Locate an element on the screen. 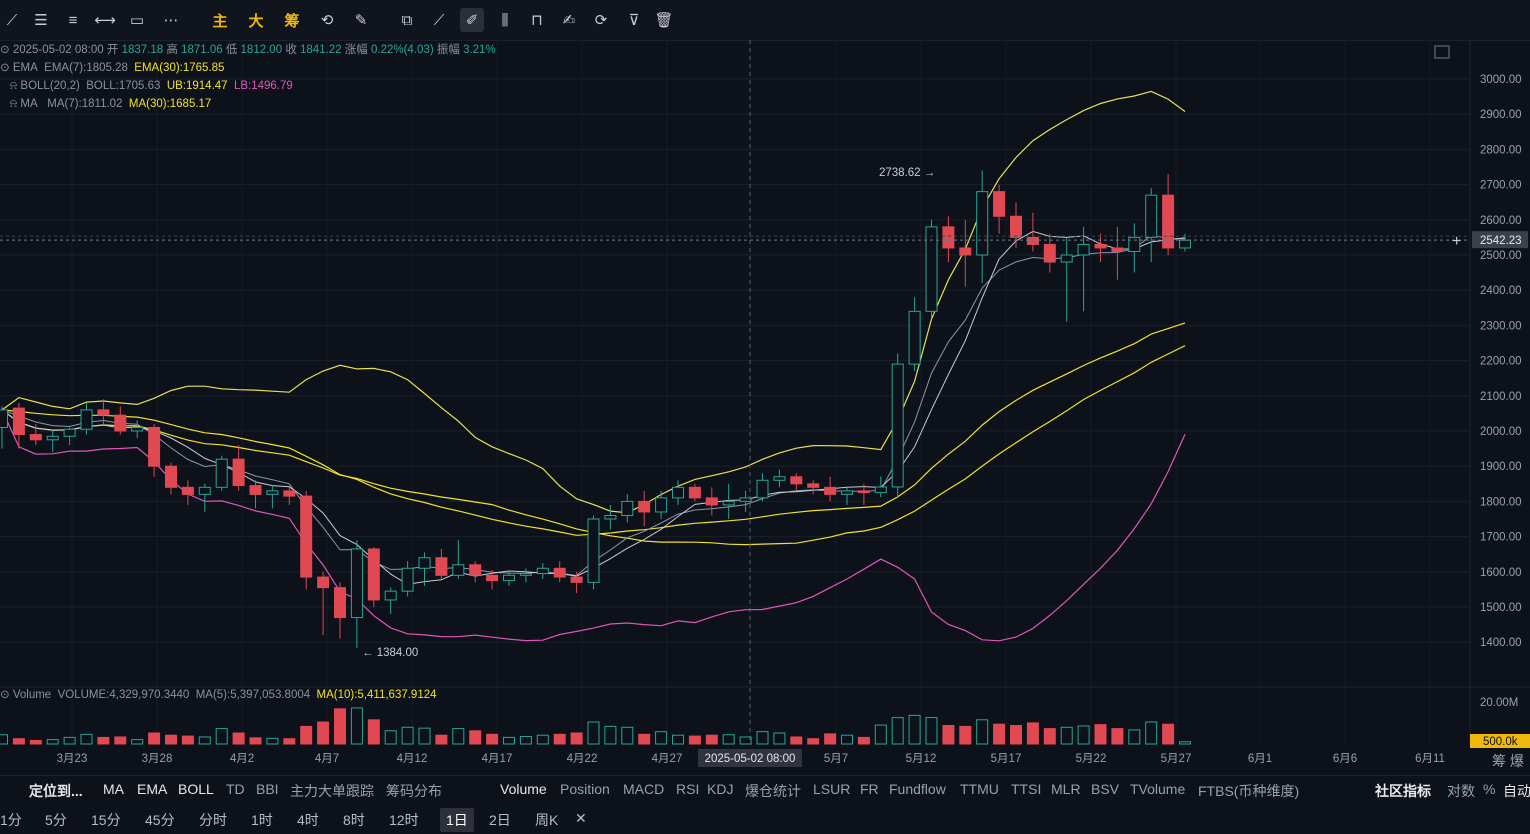 The image size is (1530, 834). ma-row: ⍾ MA MA(7):1811.02 MA(30):1685.17 is located at coordinates (400, 104).